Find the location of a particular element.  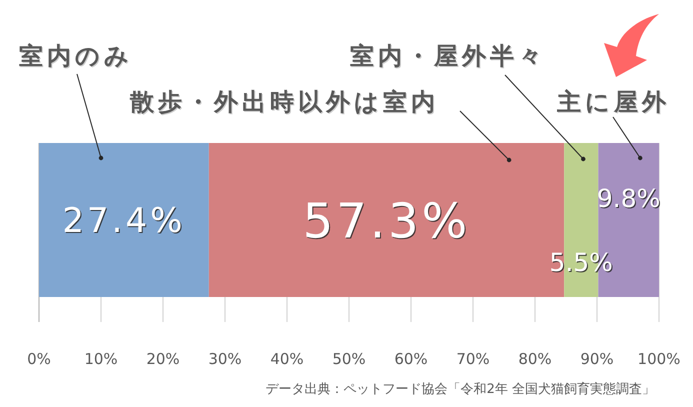

data-label: 27.4% is located at coordinates (124, 221).